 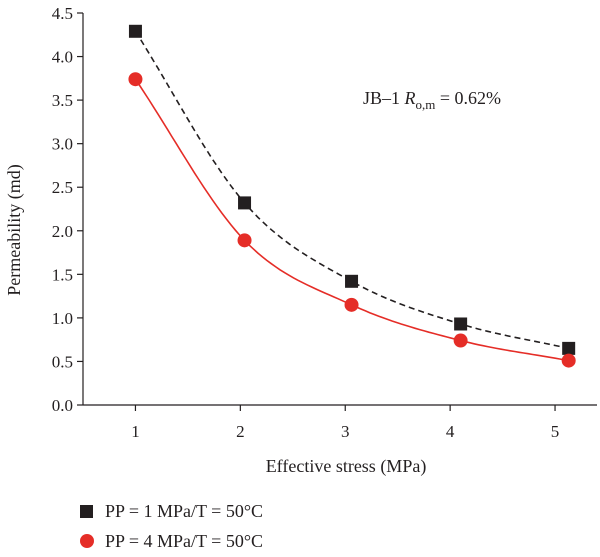 I want to click on y-tick-label: 2.0, so click(x=62, y=231).